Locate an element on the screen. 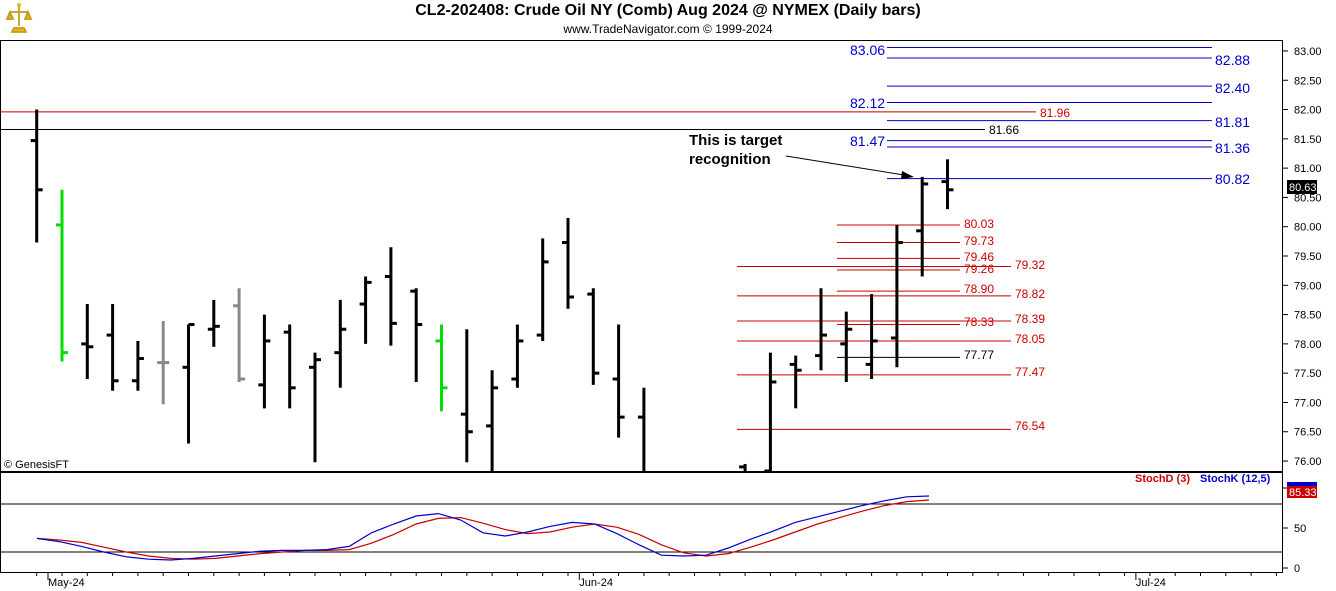 The height and width of the screenshot is (591, 1336). stochk-line is located at coordinates (483, 528).